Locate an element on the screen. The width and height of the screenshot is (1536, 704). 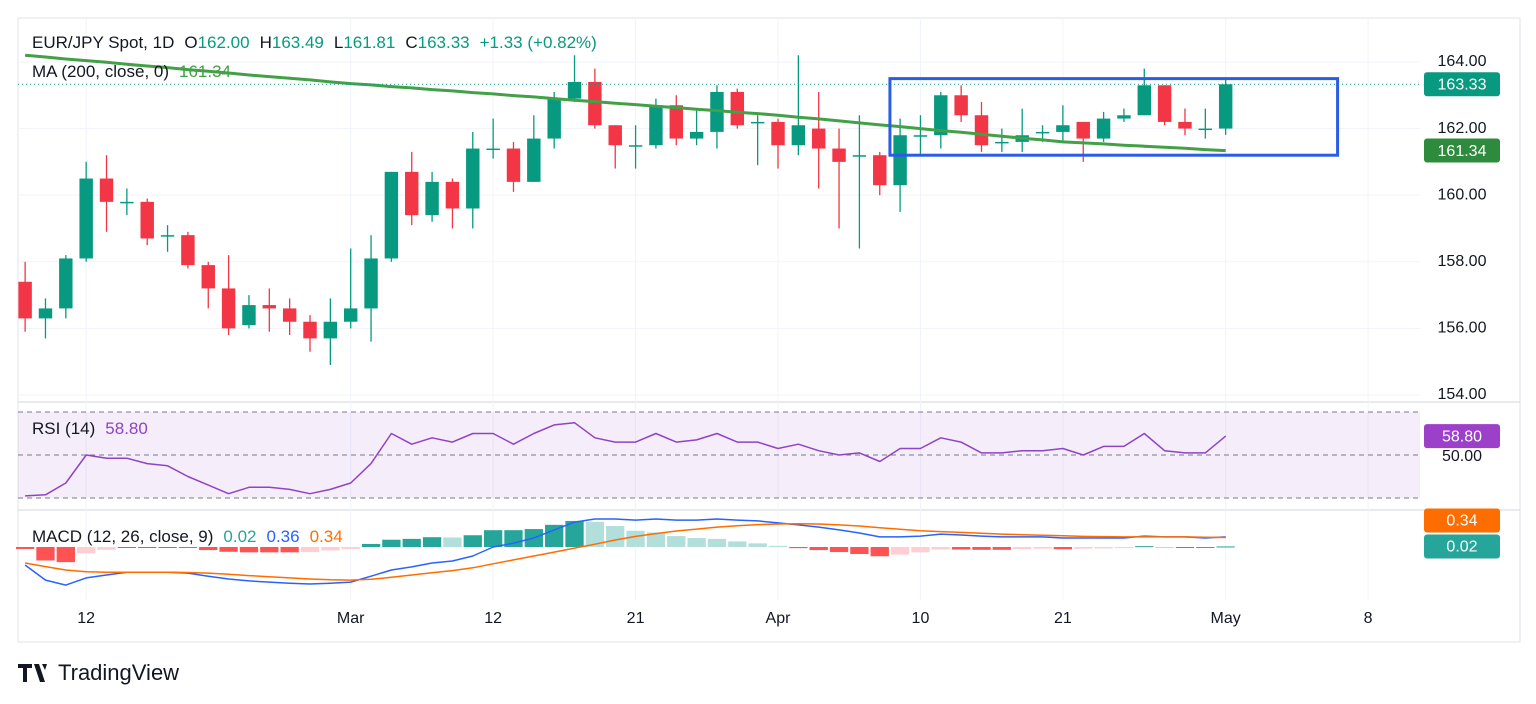
x-tick-label: 12 is located at coordinates (86, 618).